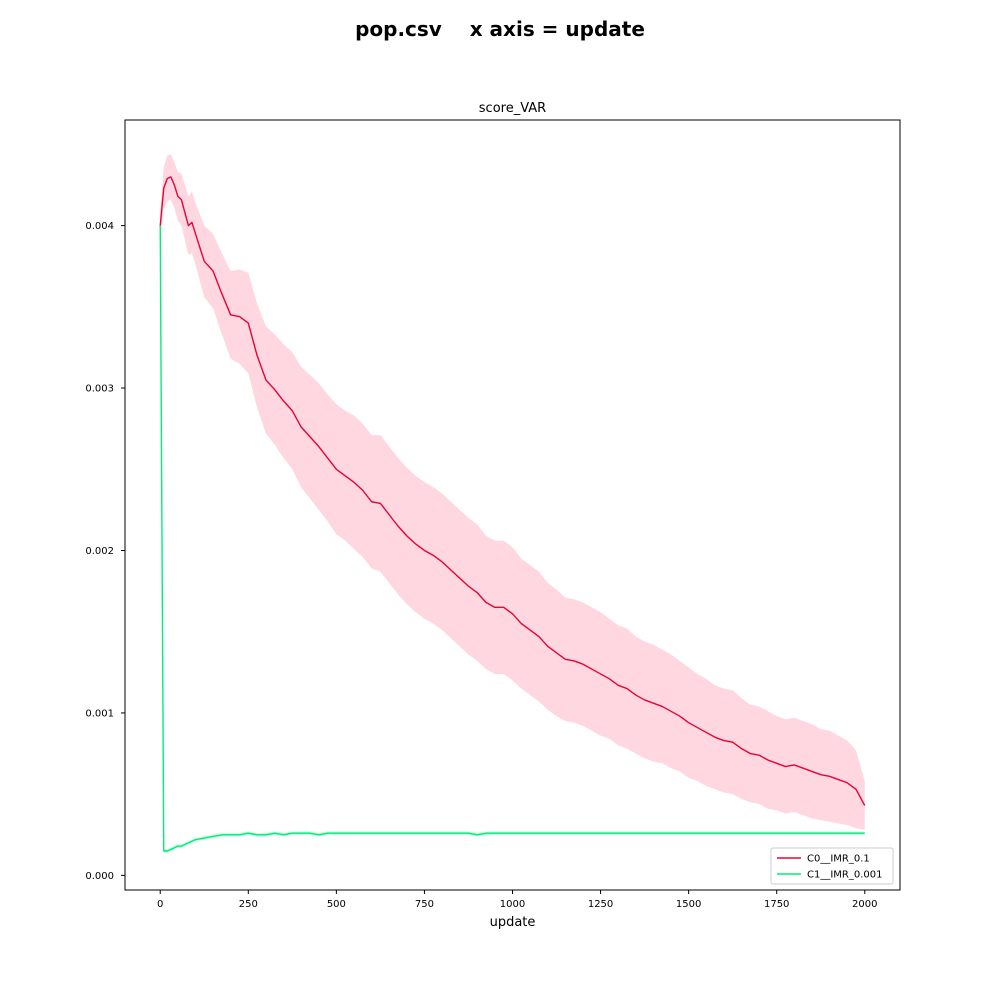 This screenshot has width=1000, height=1004. Describe the element at coordinates (99, 226) in the screenshot. I see `y-tick-label: 0.004` at that location.